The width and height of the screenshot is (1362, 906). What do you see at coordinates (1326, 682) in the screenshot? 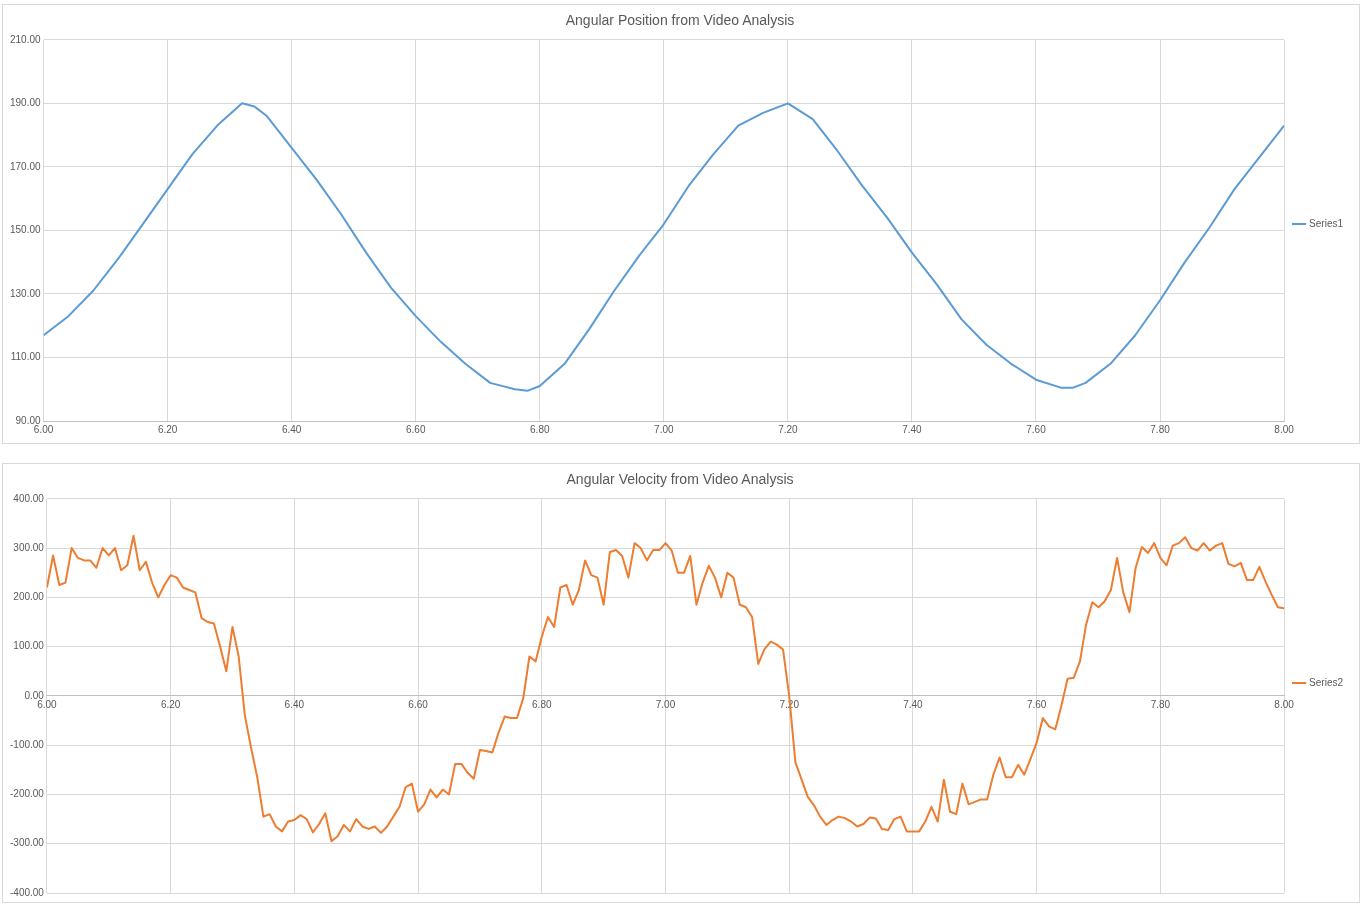
I see `legend-label: Series2` at bounding box center [1326, 682].